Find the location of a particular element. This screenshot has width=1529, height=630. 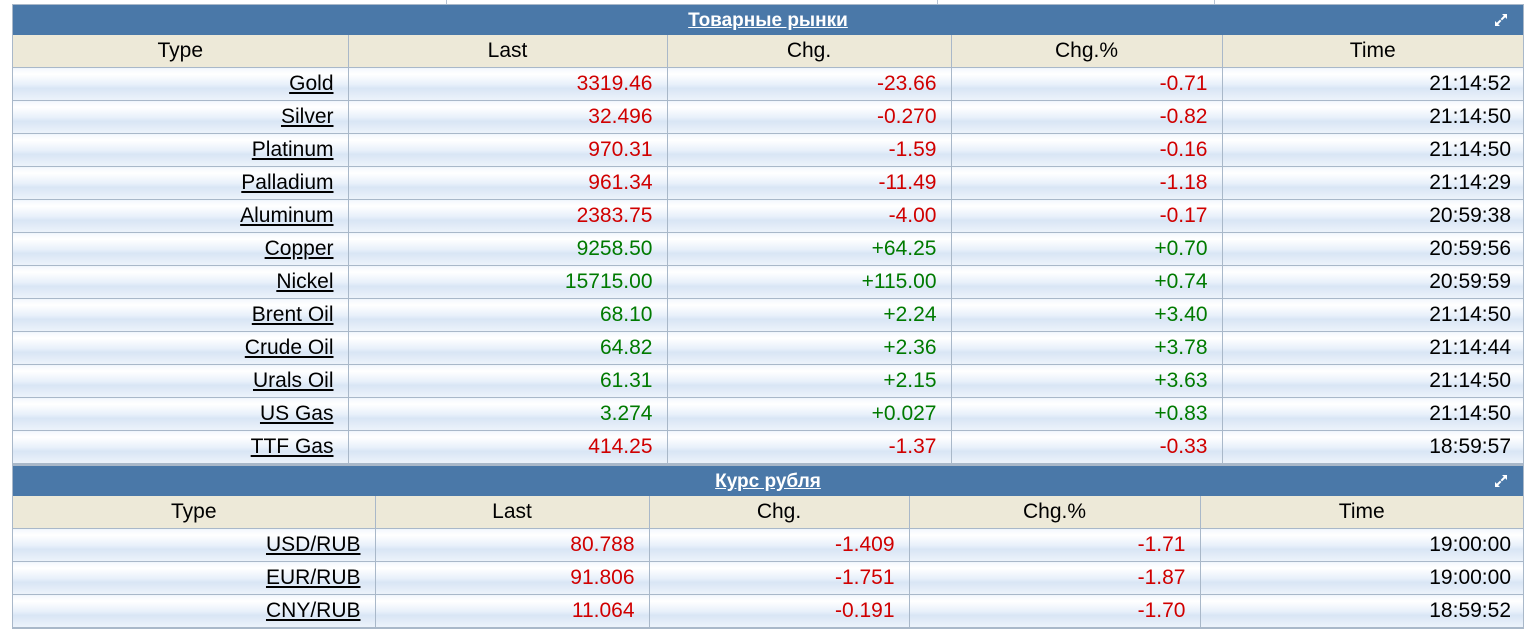

chg-cell: -23.66 is located at coordinates (809, 84).